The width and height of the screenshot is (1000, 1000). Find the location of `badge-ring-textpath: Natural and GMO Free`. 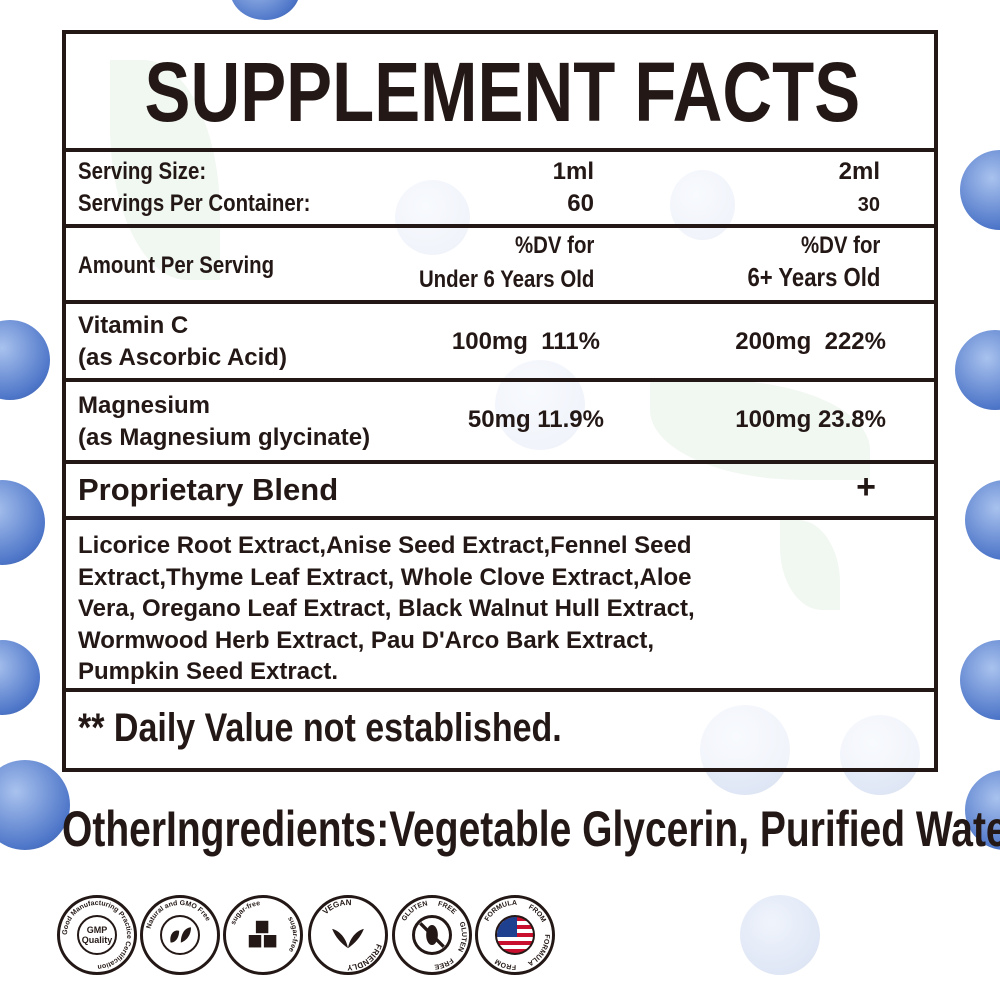

badge-ring-textpath: Natural and GMO Free is located at coordinates (179, 915).